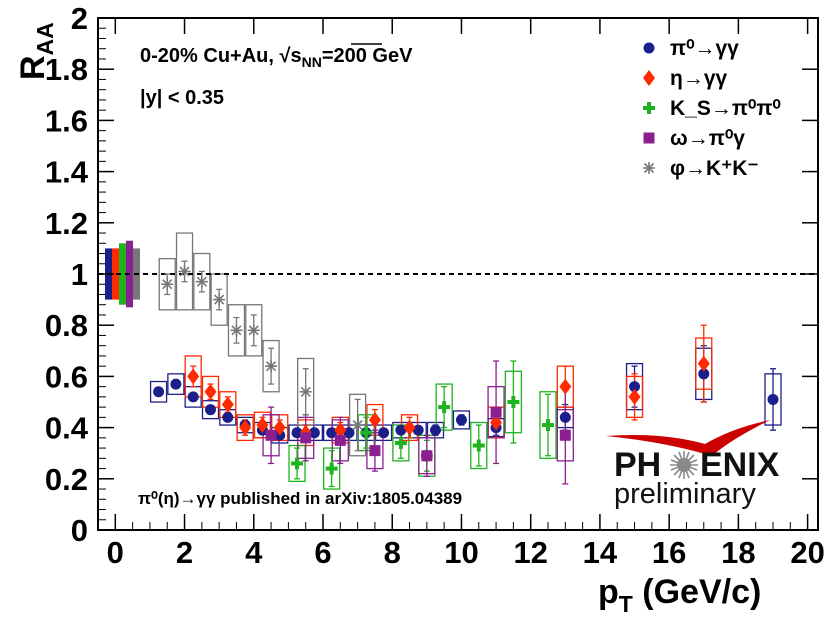  Describe the element at coordinates (300, 498) in the screenshot. I see `publication-note: π⁰(η)→γγ published in arXiv:1805.04389` at that location.